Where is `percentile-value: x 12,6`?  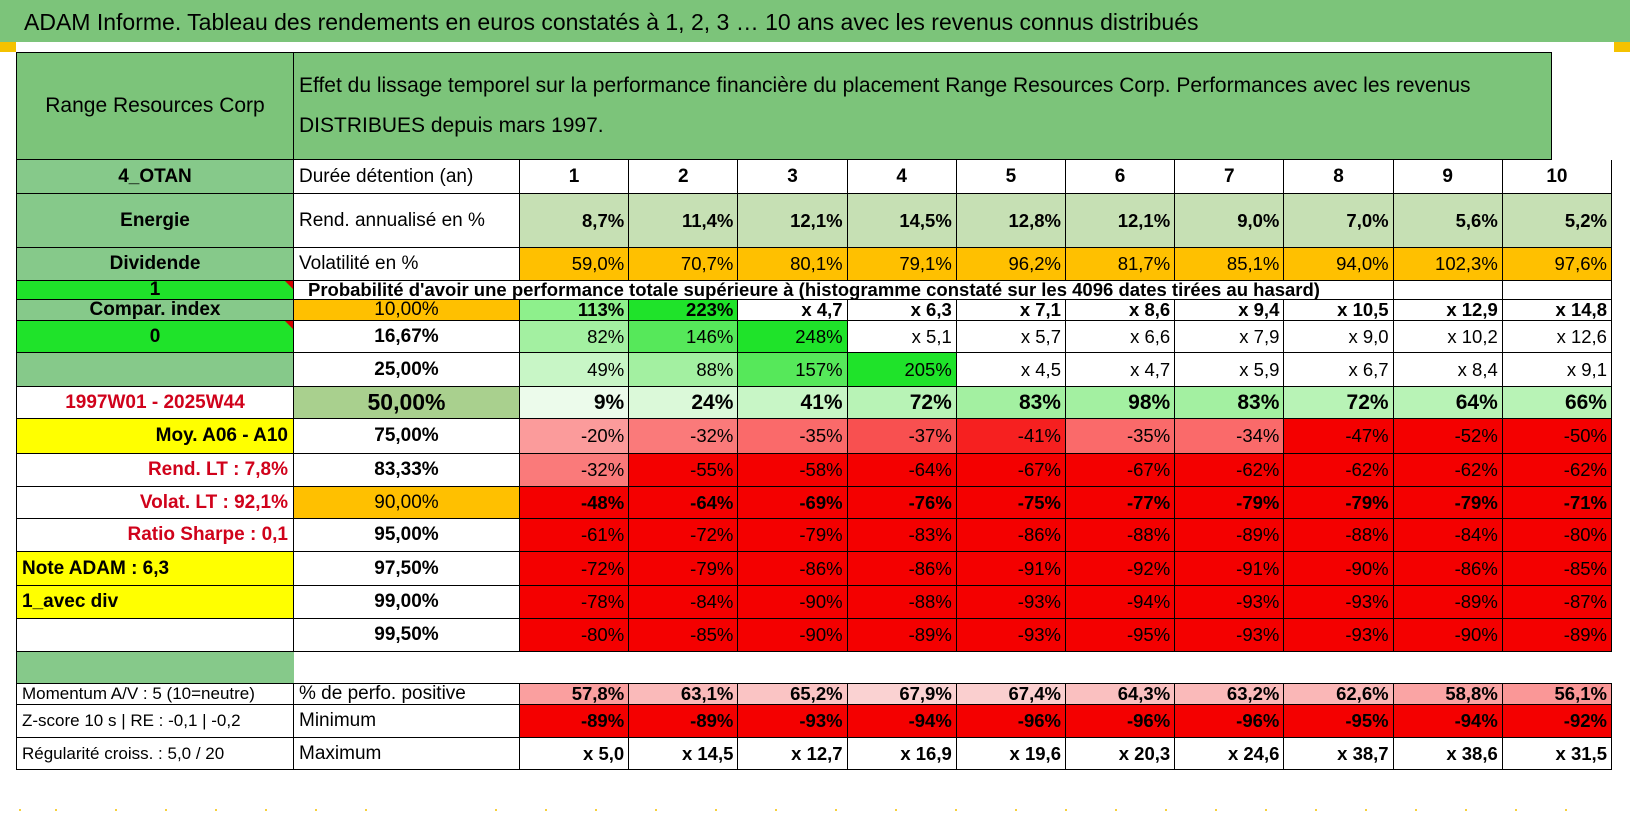 percentile-value: x 12,6 is located at coordinates (1557, 337).